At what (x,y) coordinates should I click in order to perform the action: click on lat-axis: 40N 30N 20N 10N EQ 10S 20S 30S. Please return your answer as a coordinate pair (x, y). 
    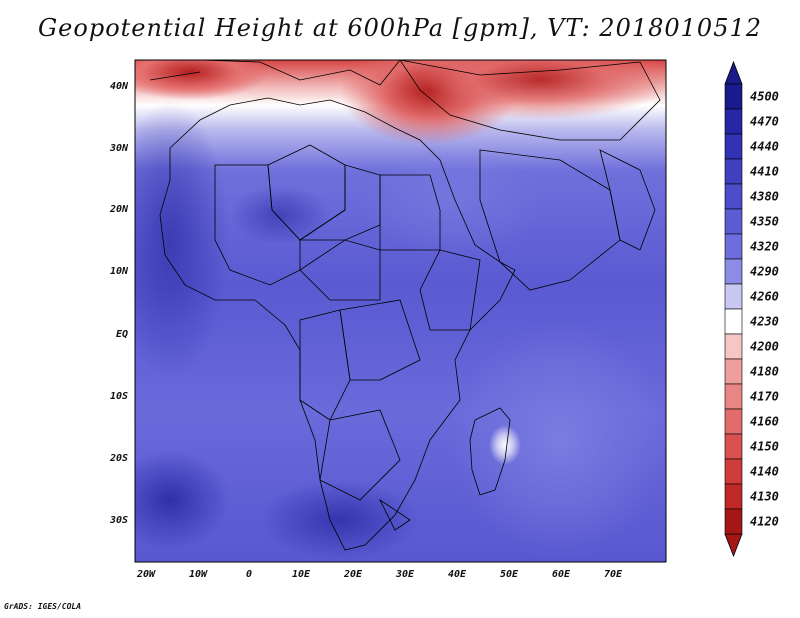
    Looking at the image, I should click on (119, 303).